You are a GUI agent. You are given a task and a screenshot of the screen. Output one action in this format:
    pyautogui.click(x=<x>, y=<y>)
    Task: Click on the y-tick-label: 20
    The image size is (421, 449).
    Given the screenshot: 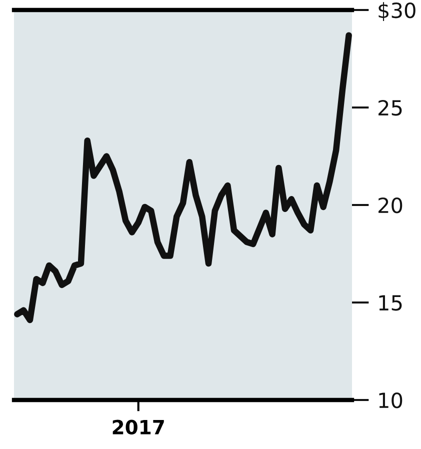 What is the action you would take?
    pyautogui.click(x=390, y=205)
    